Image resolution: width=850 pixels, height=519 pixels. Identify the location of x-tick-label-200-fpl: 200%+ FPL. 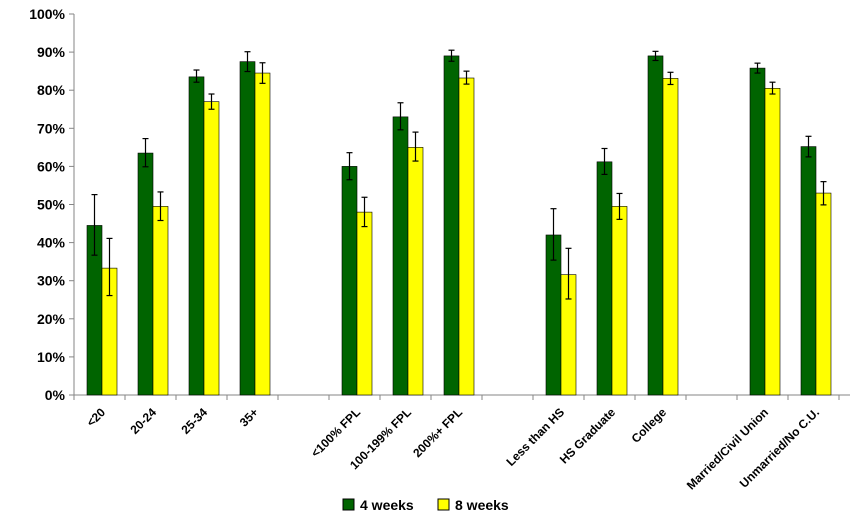
(437, 432).